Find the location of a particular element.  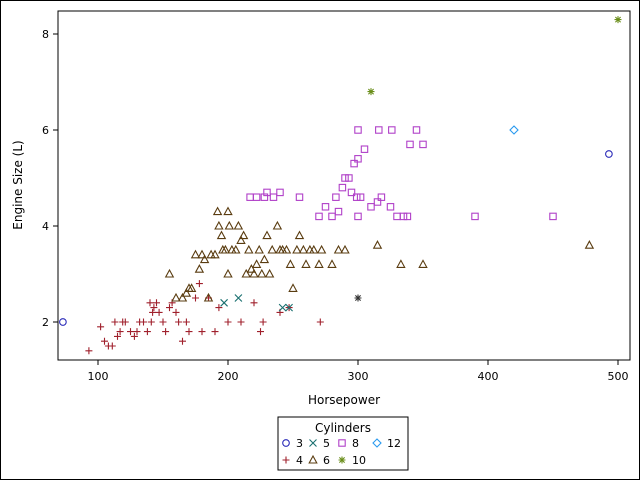

y-tick-label: 6 is located at coordinates (45, 130).